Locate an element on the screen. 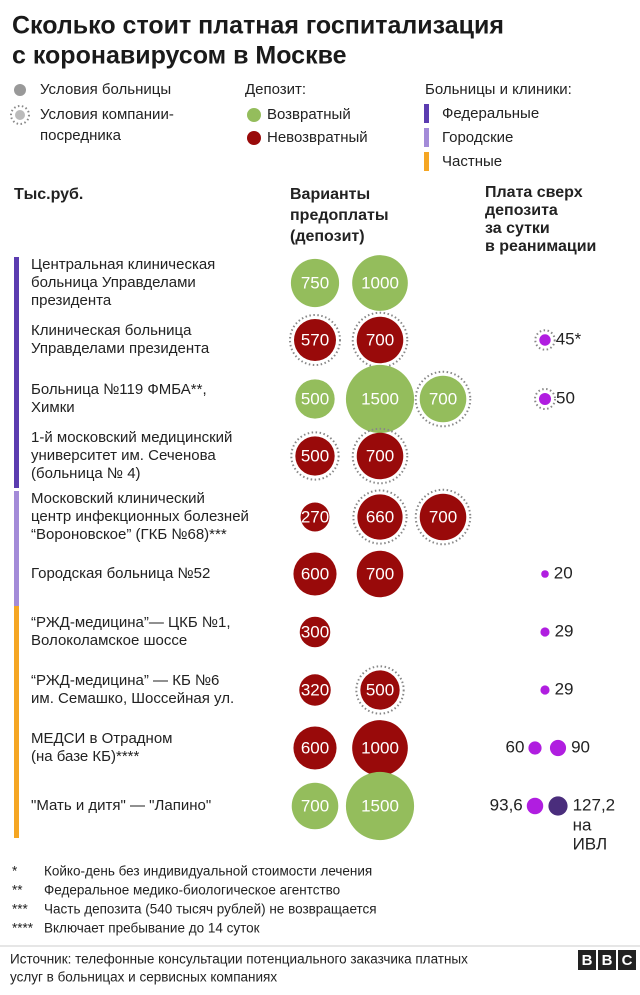 Image resolution: width=640 pixels, height=995 pixels. group-bar is located at coordinates (16, 548).